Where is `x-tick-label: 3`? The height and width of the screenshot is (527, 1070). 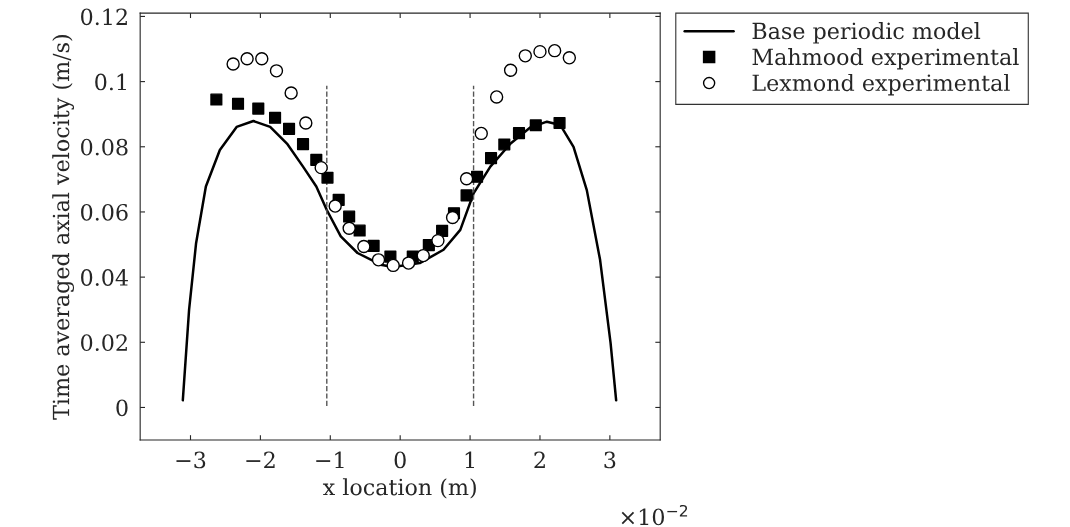
x-tick-label: 3 is located at coordinates (610, 460).